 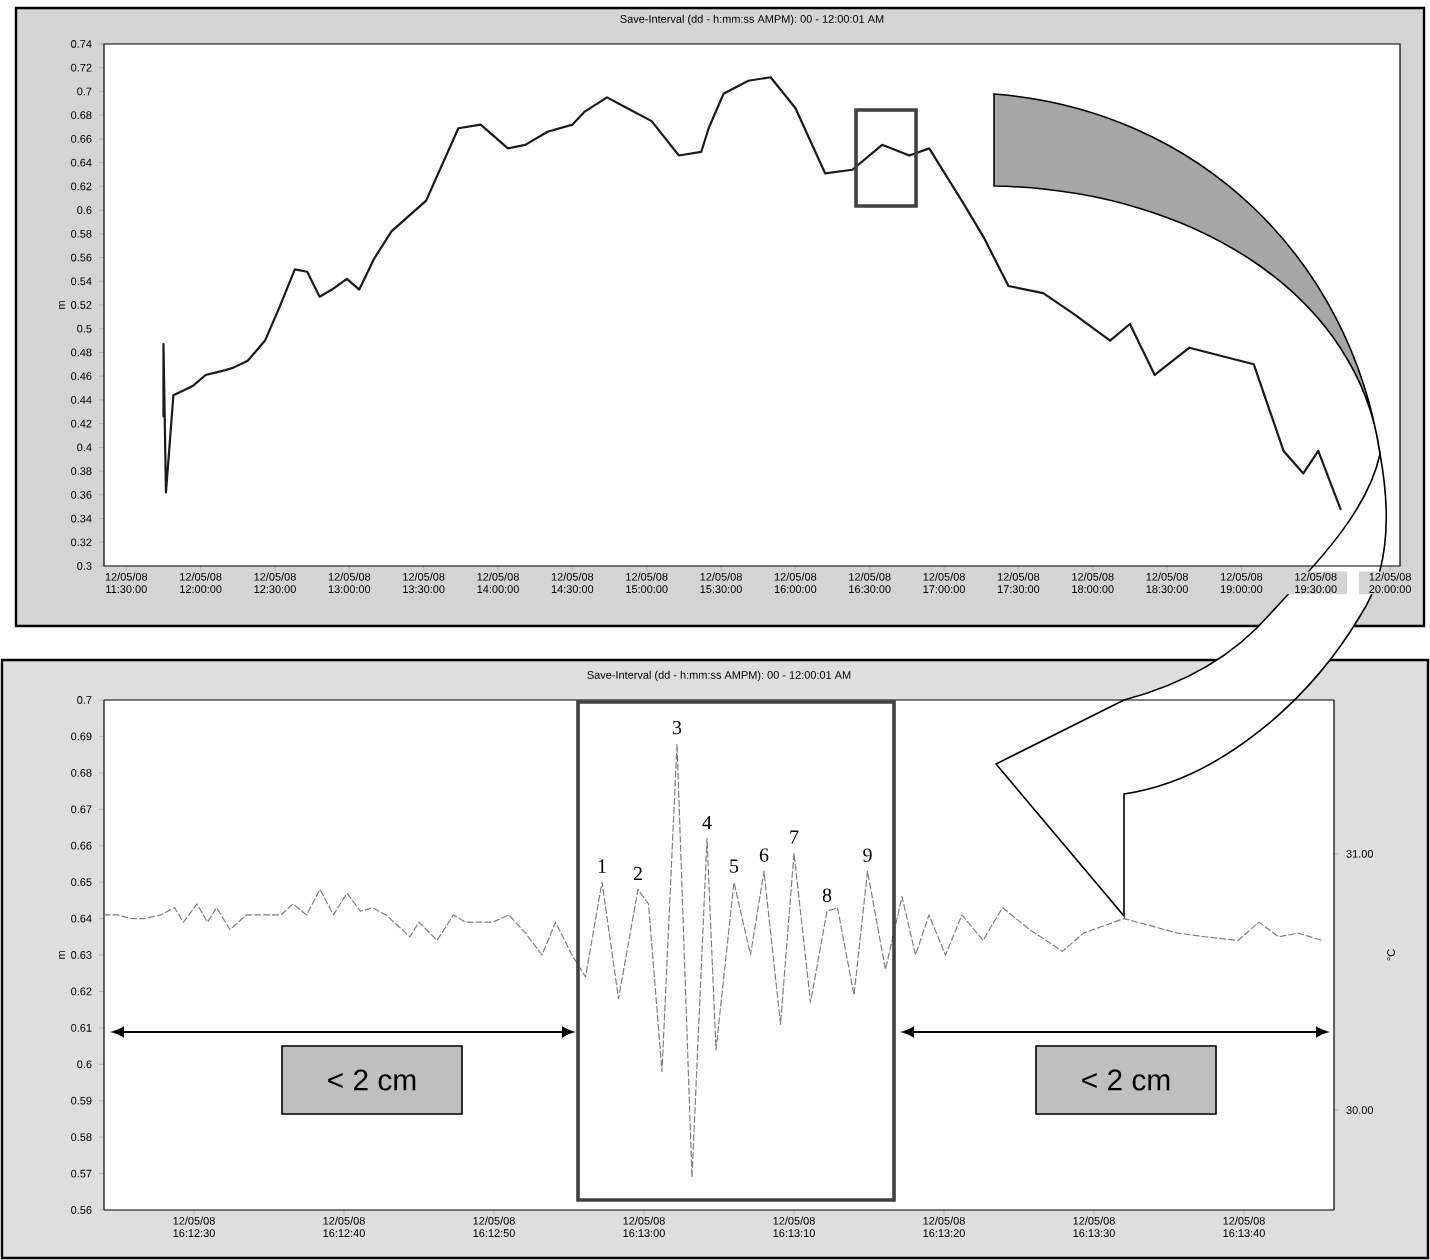 I want to click on annotation: 6, so click(x=764, y=855).